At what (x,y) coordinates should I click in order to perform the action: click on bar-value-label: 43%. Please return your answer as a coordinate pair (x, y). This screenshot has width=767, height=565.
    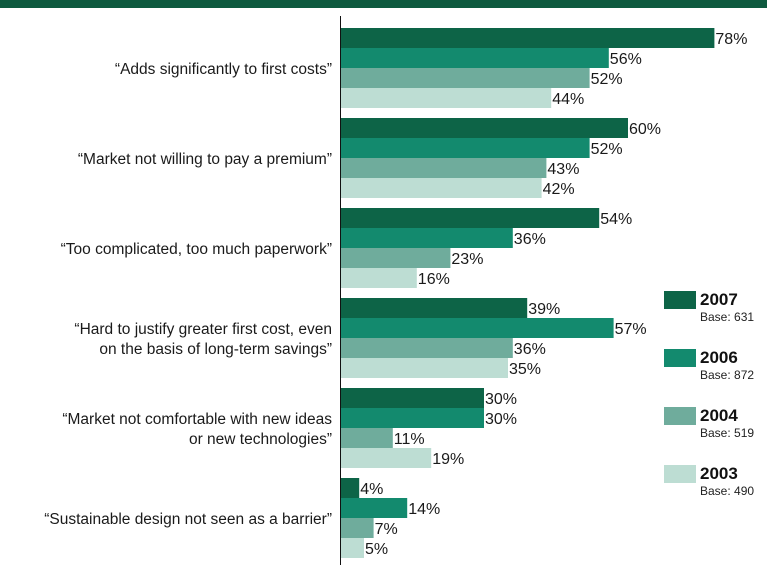
    Looking at the image, I should click on (563, 169).